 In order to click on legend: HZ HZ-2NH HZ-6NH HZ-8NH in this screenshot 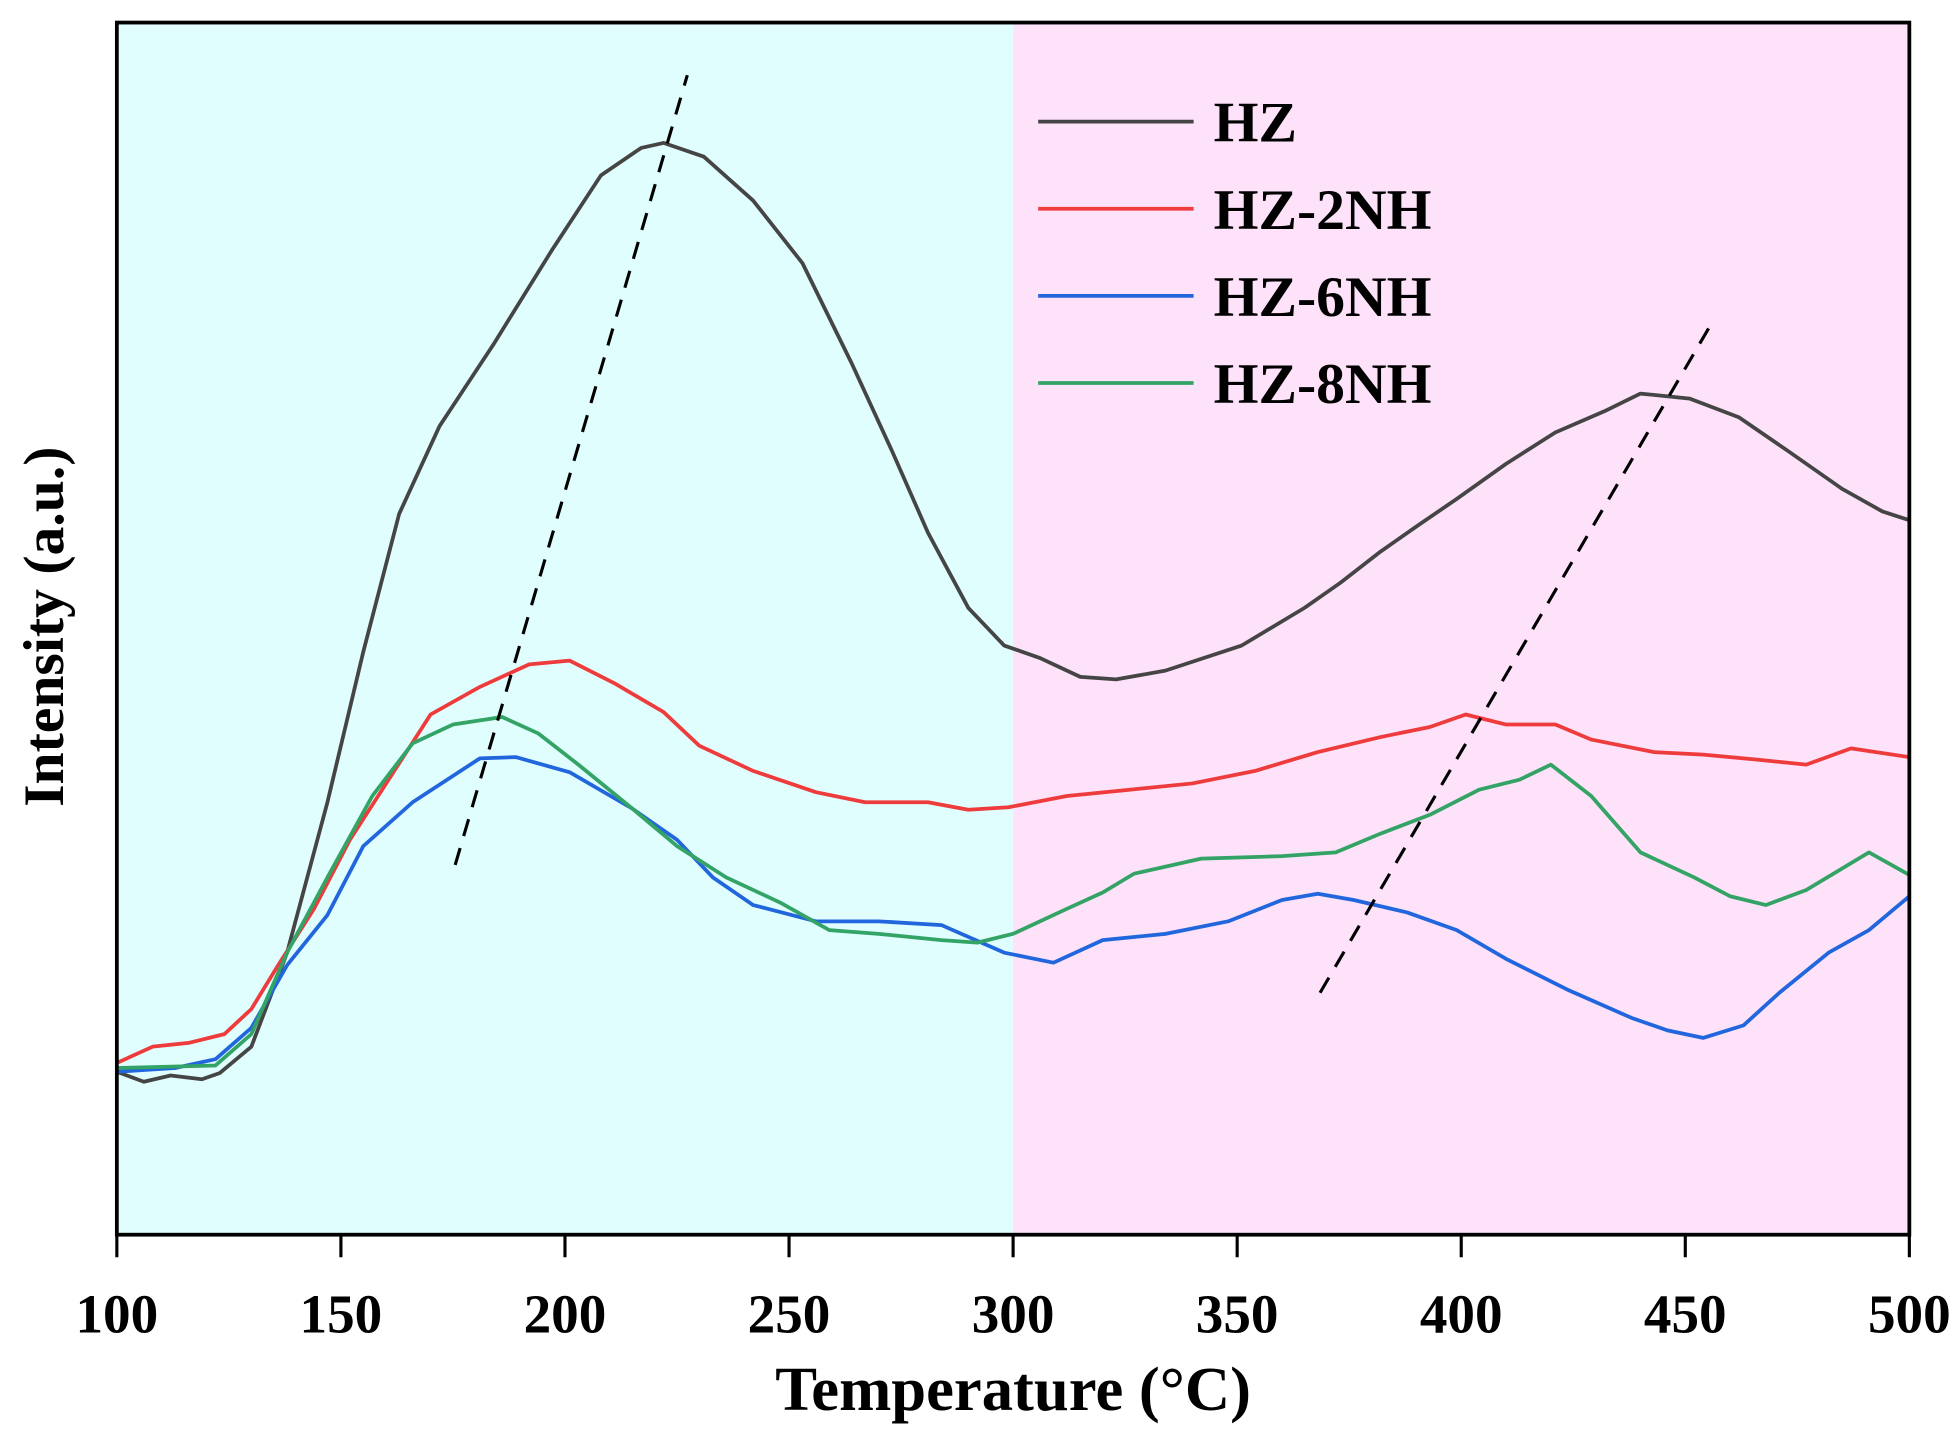, I will do `click(1234, 254)`.